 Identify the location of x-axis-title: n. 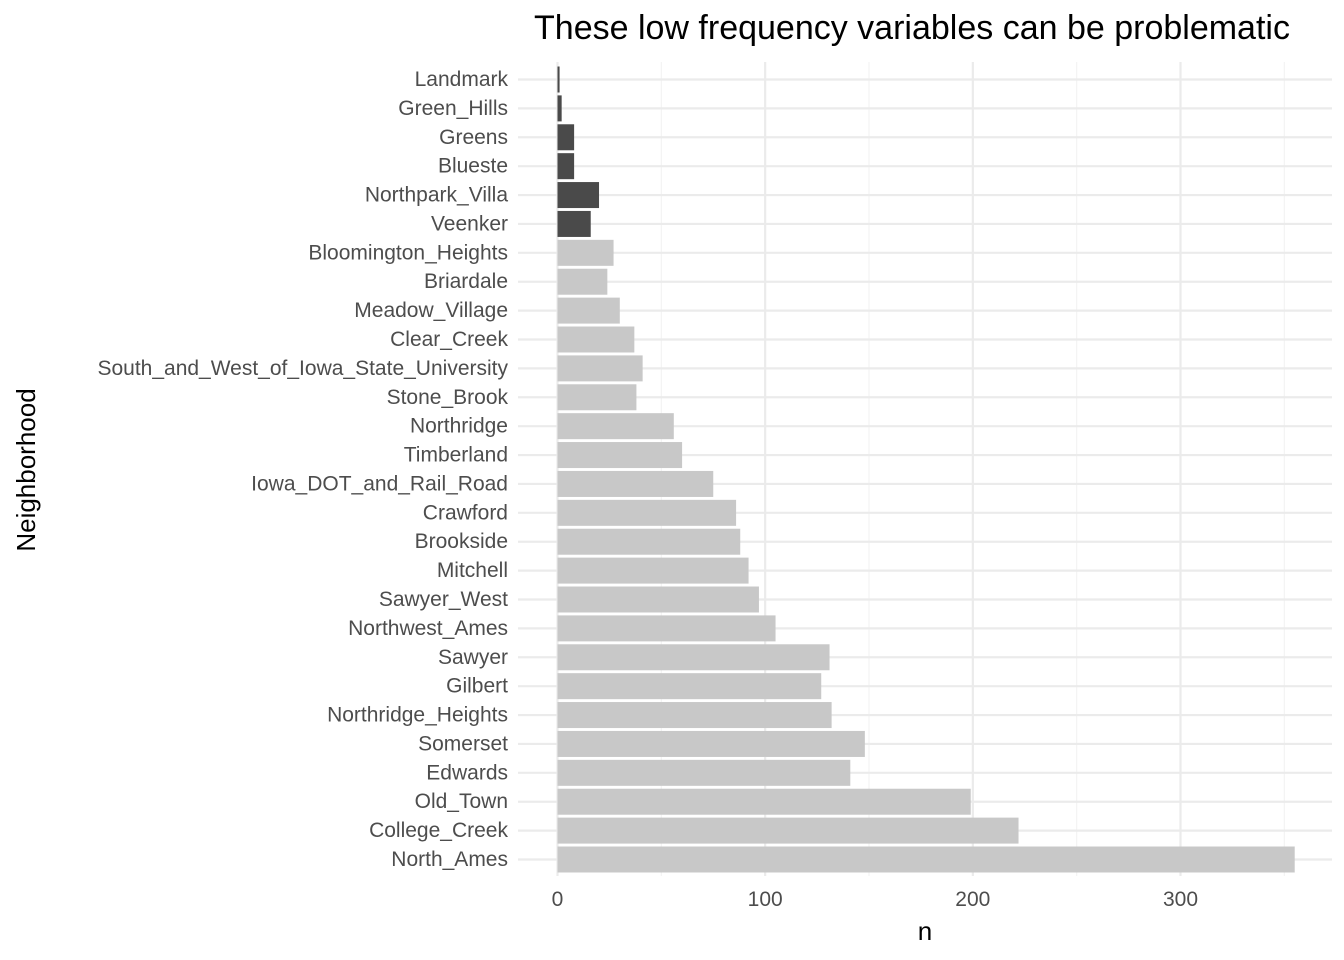
(925, 931).